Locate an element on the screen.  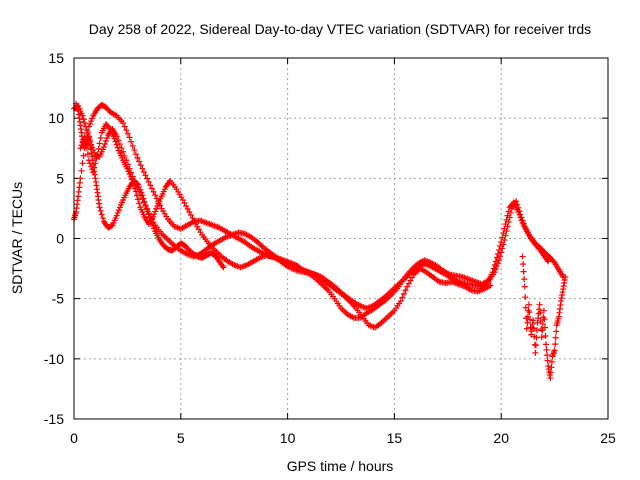
x-tick-label: 20 is located at coordinates (501, 438).